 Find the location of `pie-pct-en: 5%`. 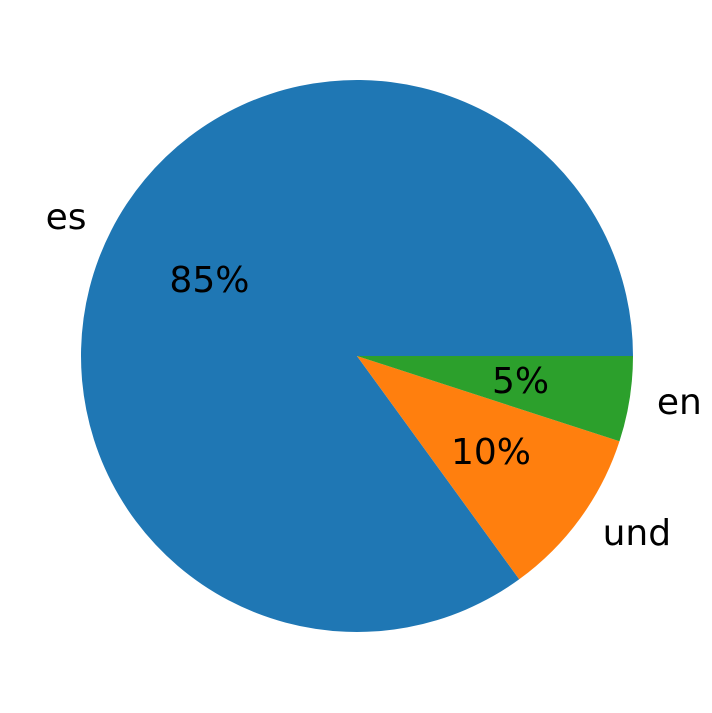

pie-pct-en: 5% is located at coordinates (520, 381).